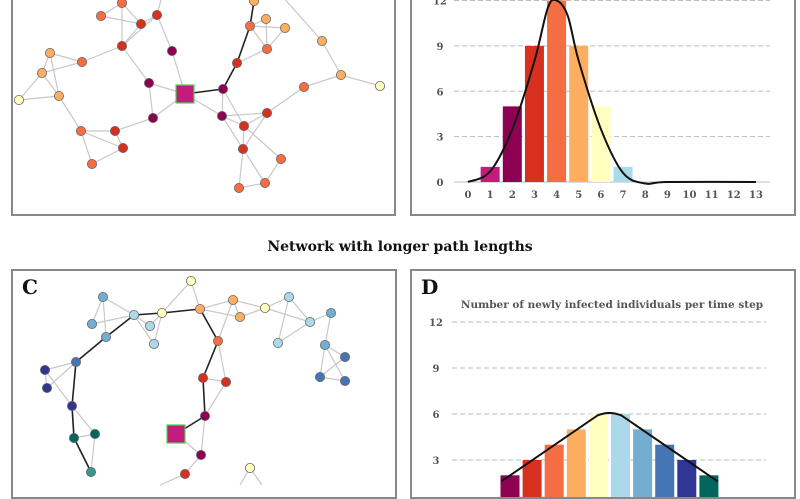  I want to click on x-tick-label: 2, so click(512, 195).